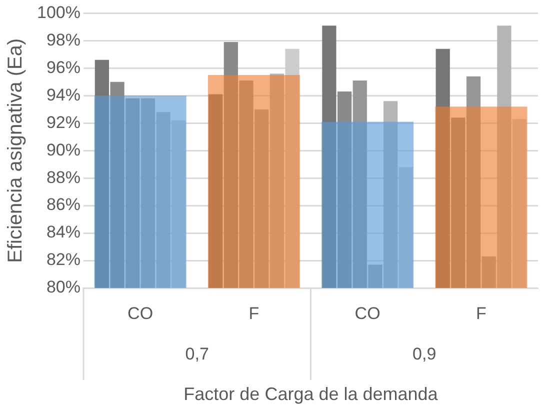 The width and height of the screenshot is (542, 410). What do you see at coordinates (63, 204) in the screenshot?
I see `y-tick-label: 86%` at bounding box center [63, 204].